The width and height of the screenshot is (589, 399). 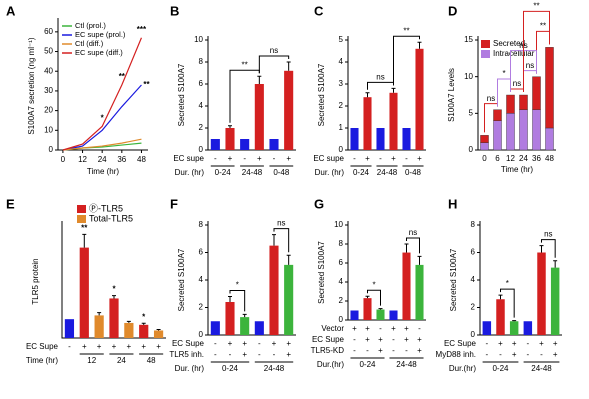 I want to click on x-tick-label: 24, so click(x=102, y=159).